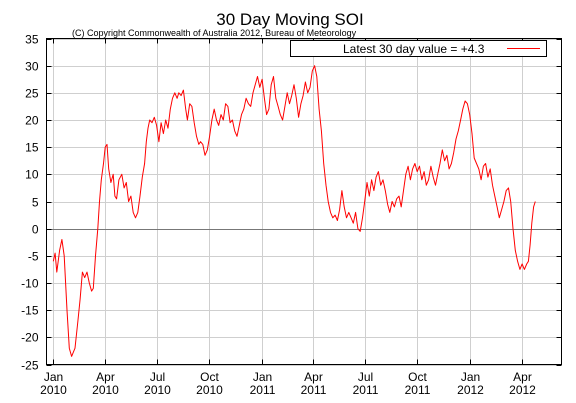 This screenshot has height=403, width=576. What do you see at coordinates (35, 230) in the screenshot?
I see `y-tick-label: 0` at bounding box center [35, 230].